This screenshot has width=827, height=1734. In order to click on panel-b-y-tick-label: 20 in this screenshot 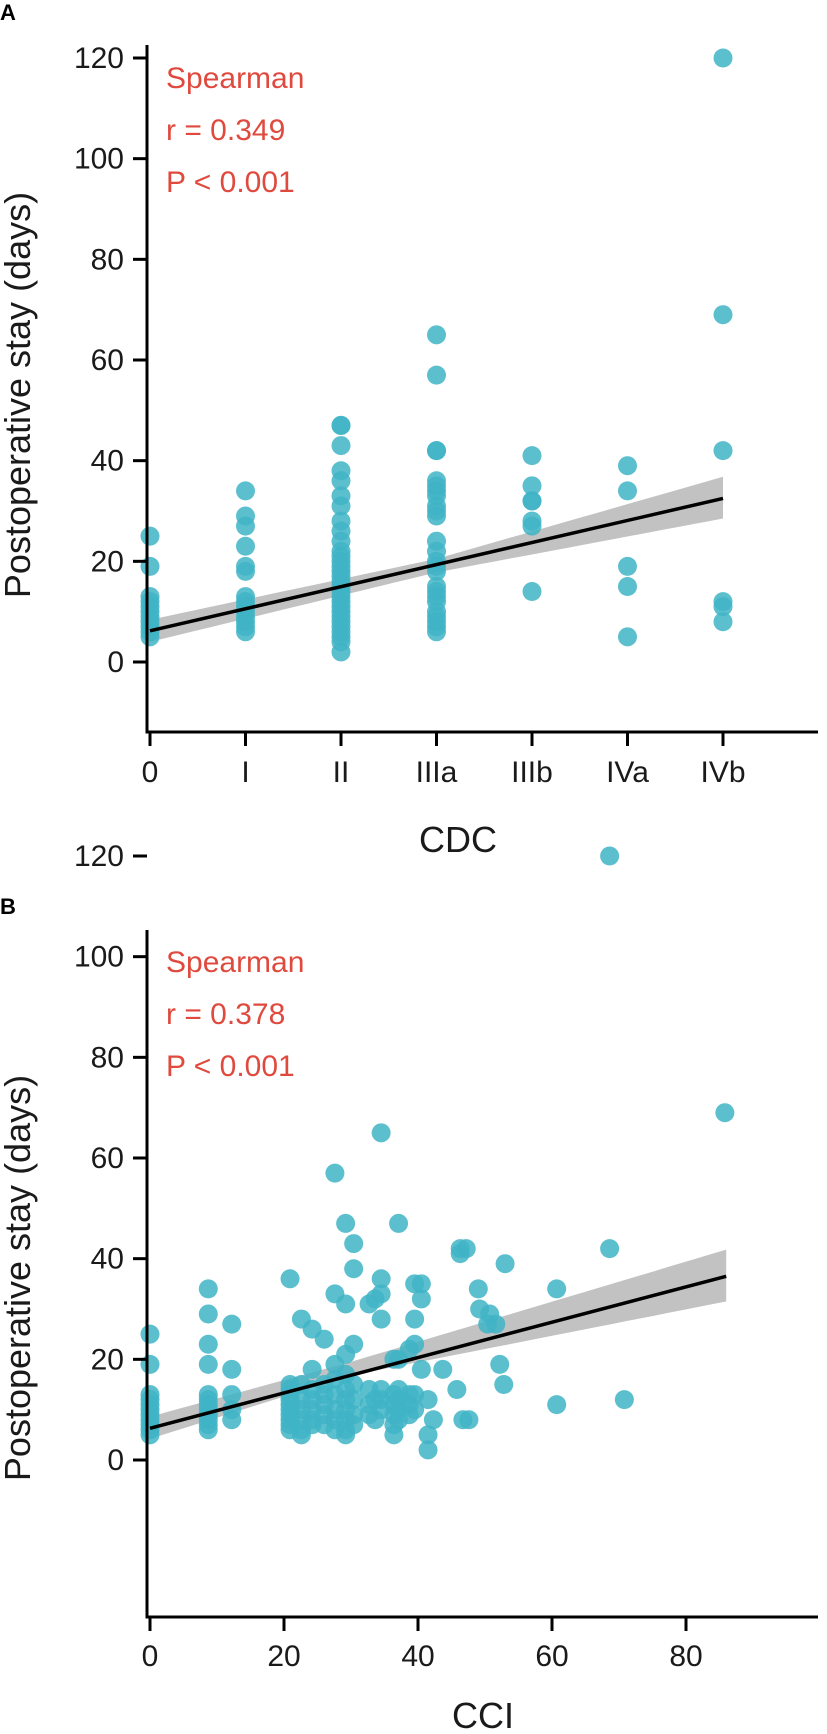, I will do `click(107, 1359)`.